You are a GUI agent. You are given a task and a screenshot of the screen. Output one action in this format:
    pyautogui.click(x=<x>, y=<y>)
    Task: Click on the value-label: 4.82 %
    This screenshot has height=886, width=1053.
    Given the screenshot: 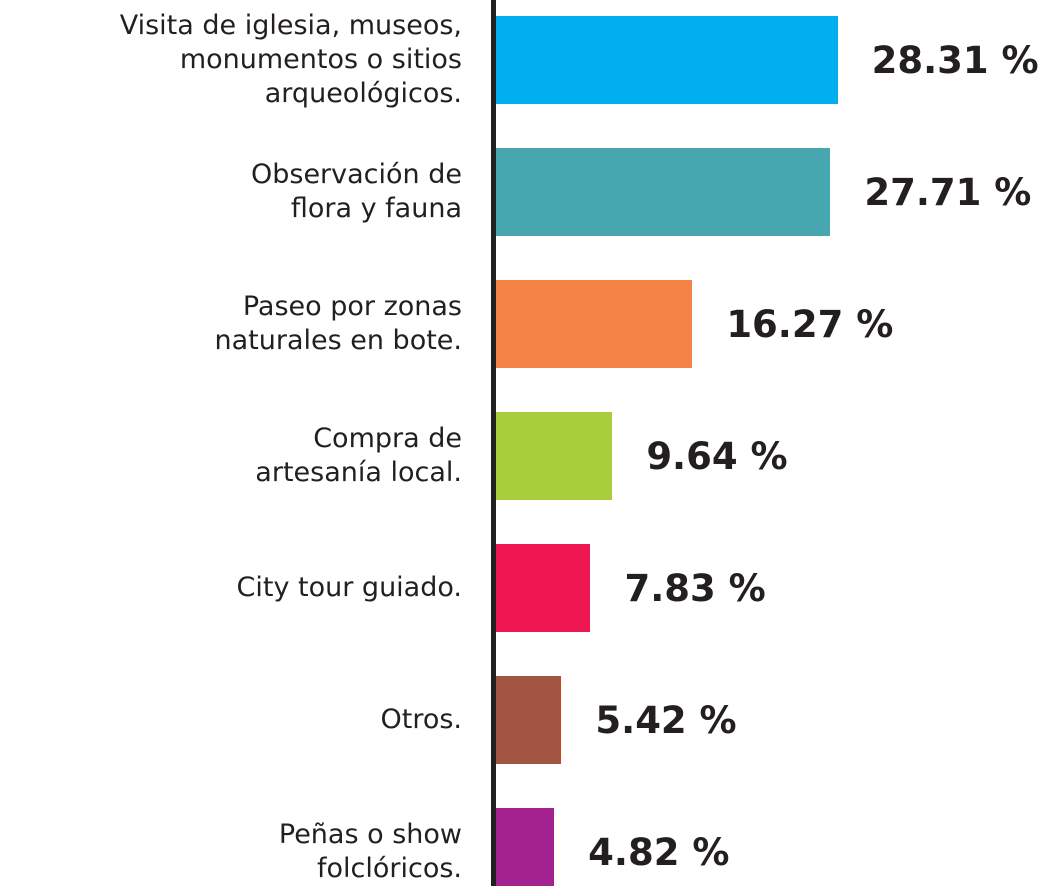 What is the action you would take?
    pyautogui.click(x=659, y=852)
    